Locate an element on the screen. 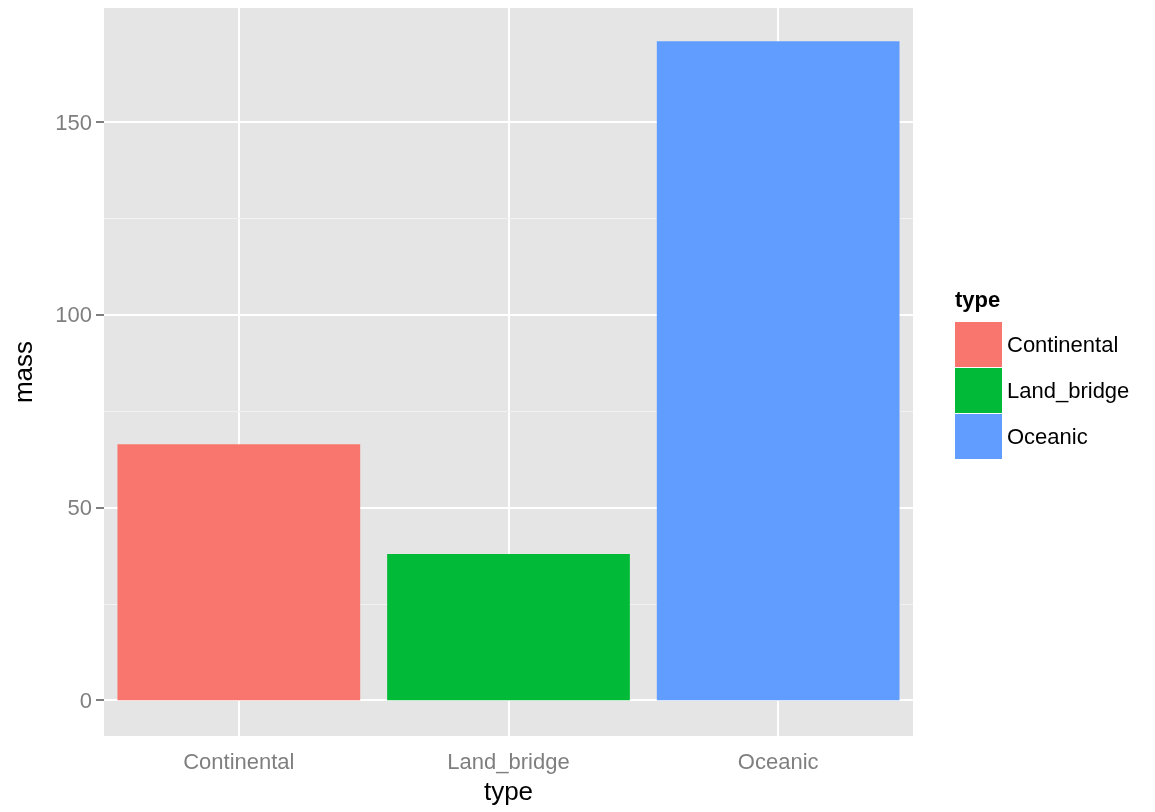  legend-label: Land_bridge is located at coordinates (1068, 390).